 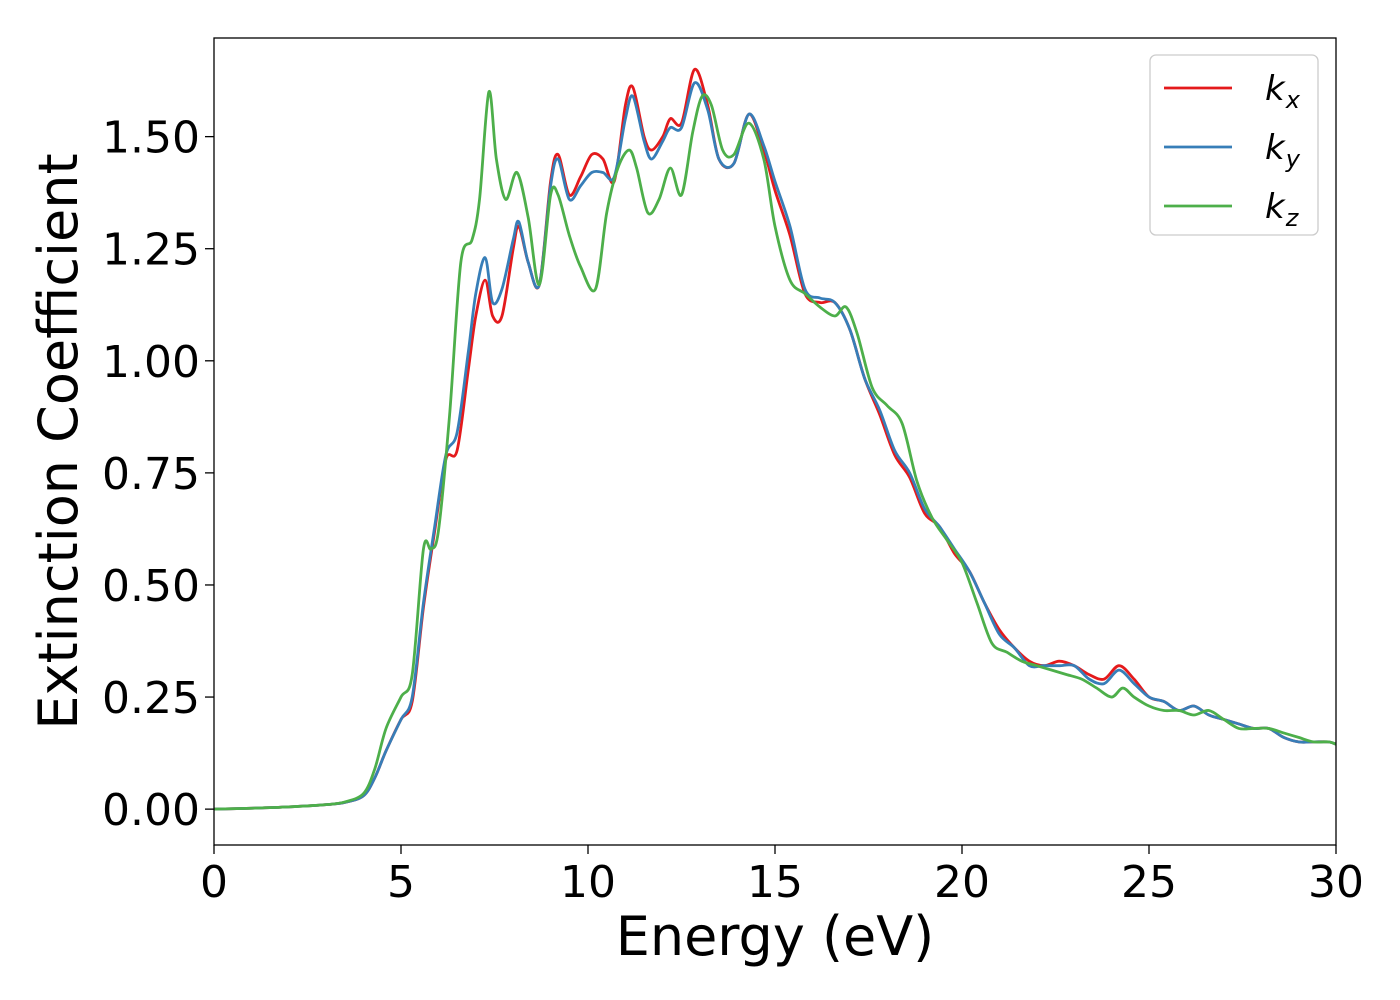 What do you see at coordinates (151, 810) in the screenshot?
I see `y-tick-label: 0.00` at bounding box center [151, 810].